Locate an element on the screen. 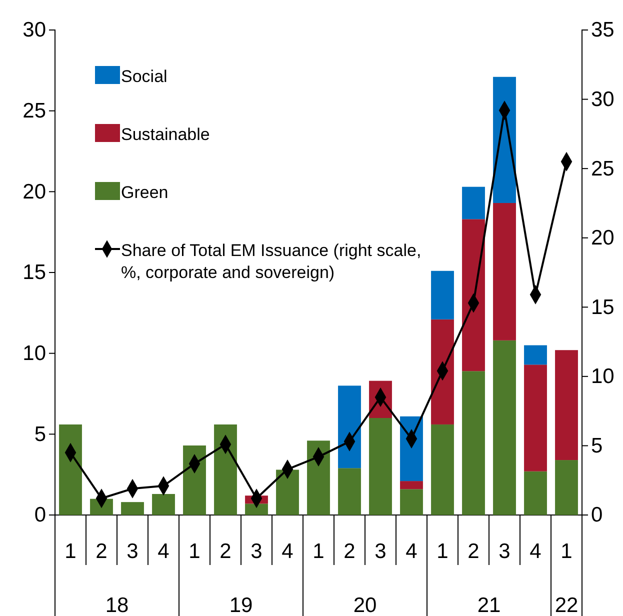 The image size is (623, 616). y-tick-label: 30 is located at coordinates (34, 30).